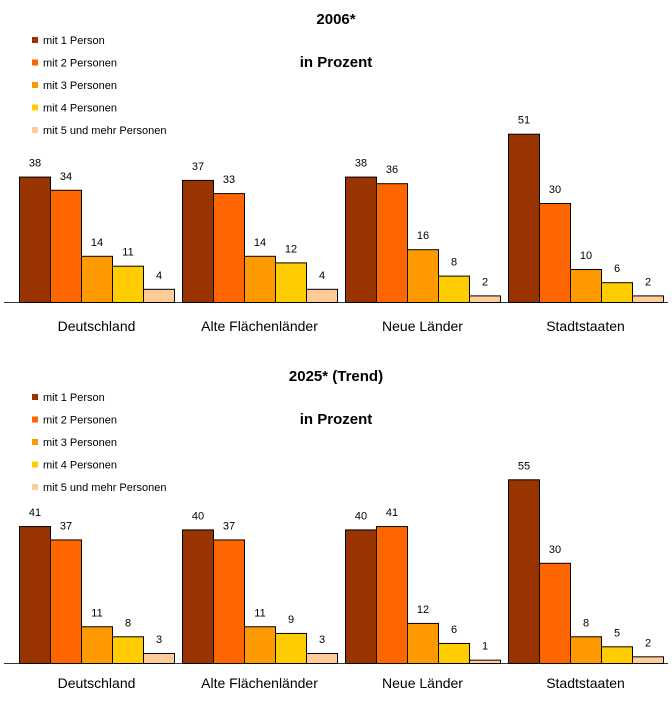 The height and width of the screenshot is (710, 672). Describe the element at coordinates (229, 180) in the screenshot. I see `data-label: 33` at that location.